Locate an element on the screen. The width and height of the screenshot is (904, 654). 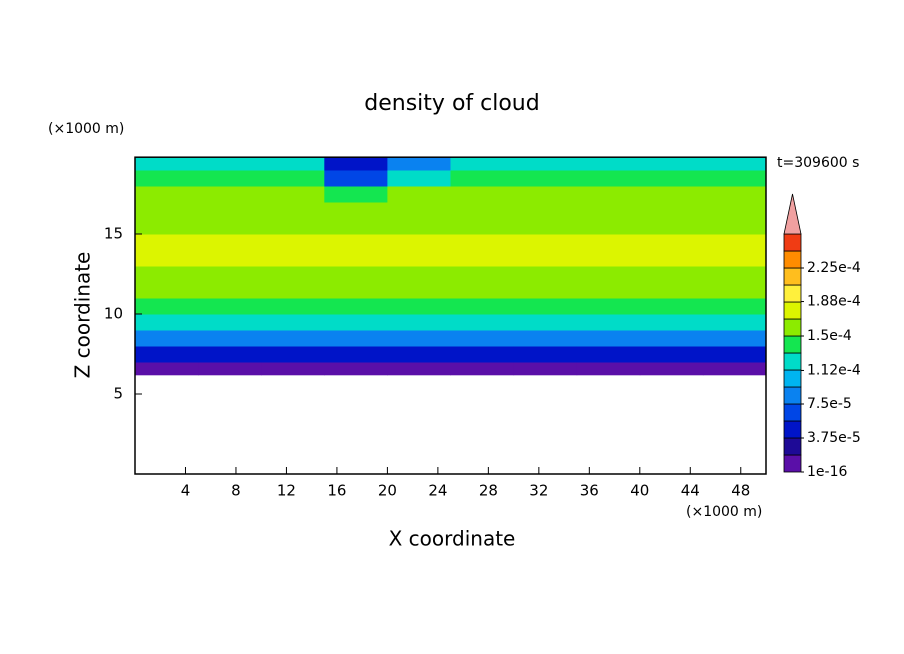
chart-title: density of cloud is located at coordinates (451, 103).